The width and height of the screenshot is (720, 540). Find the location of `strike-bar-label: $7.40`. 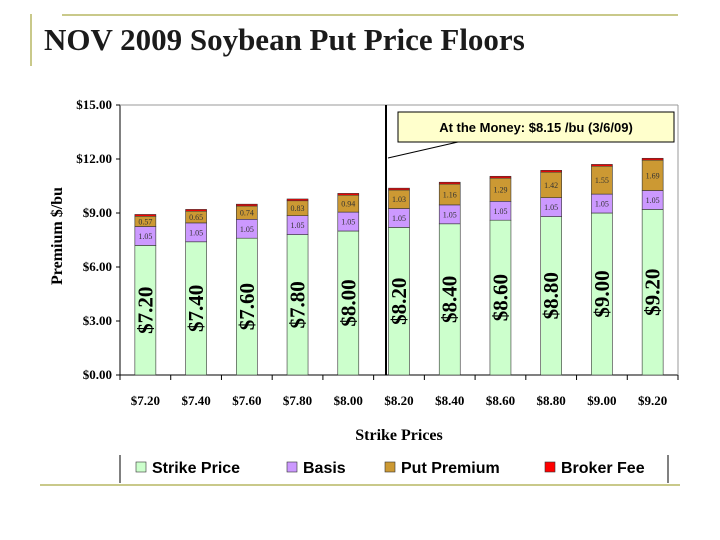

strike-bar-label: $7.40 is located at coordinates (196, 308).